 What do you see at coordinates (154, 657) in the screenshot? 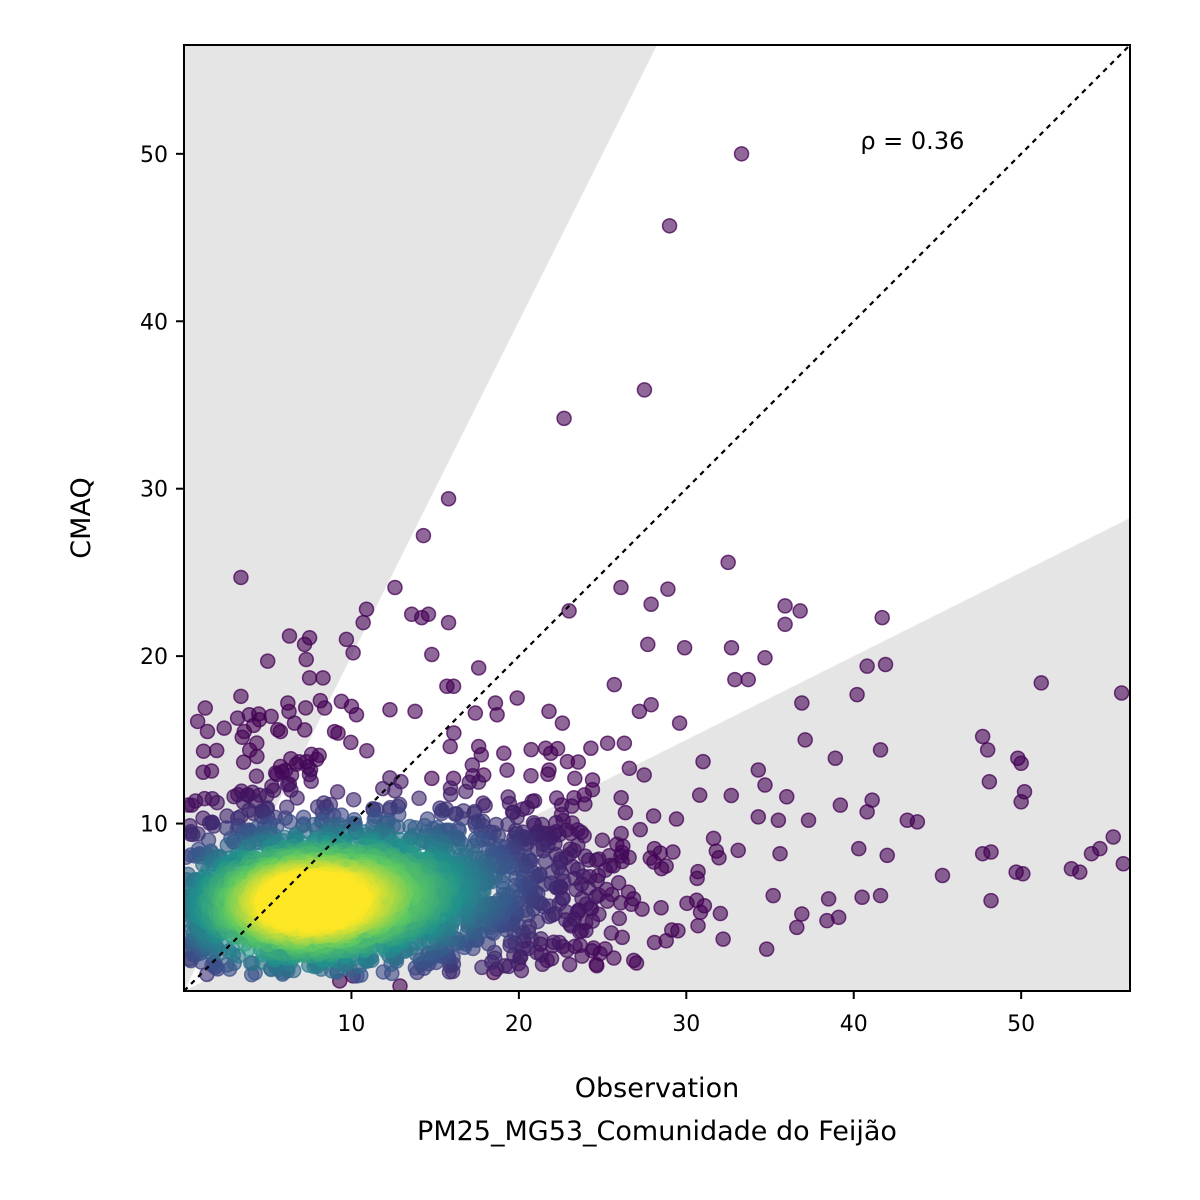
I see `y-tick-label: 20` at bounding box center [154, 657].